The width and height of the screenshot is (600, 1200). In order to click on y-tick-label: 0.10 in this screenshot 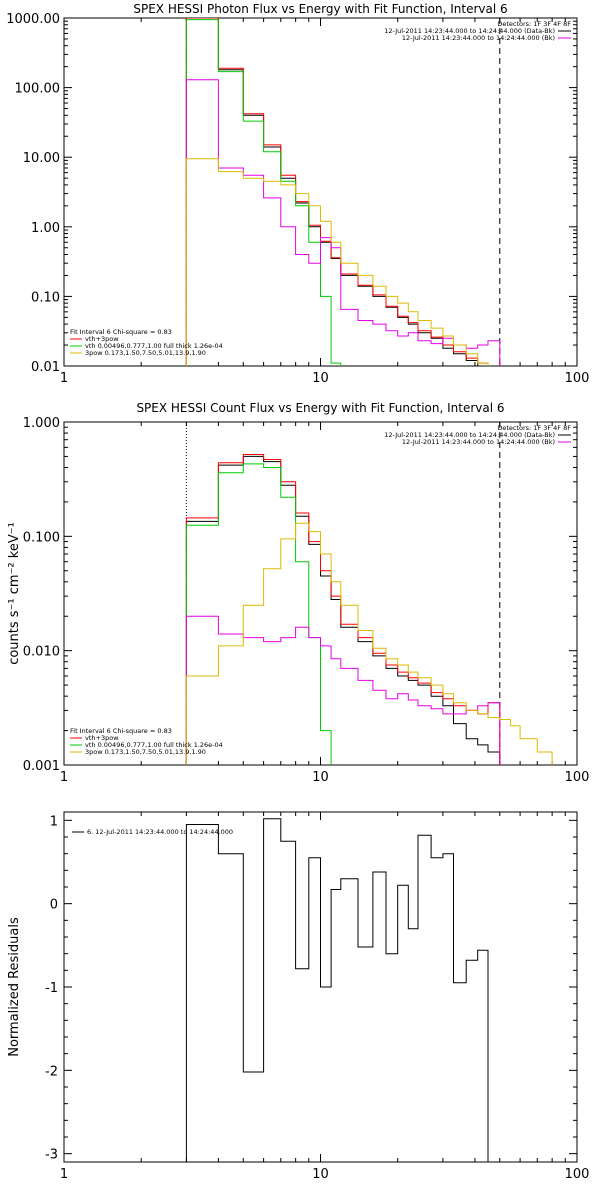, I will do `click(45, 297)`.